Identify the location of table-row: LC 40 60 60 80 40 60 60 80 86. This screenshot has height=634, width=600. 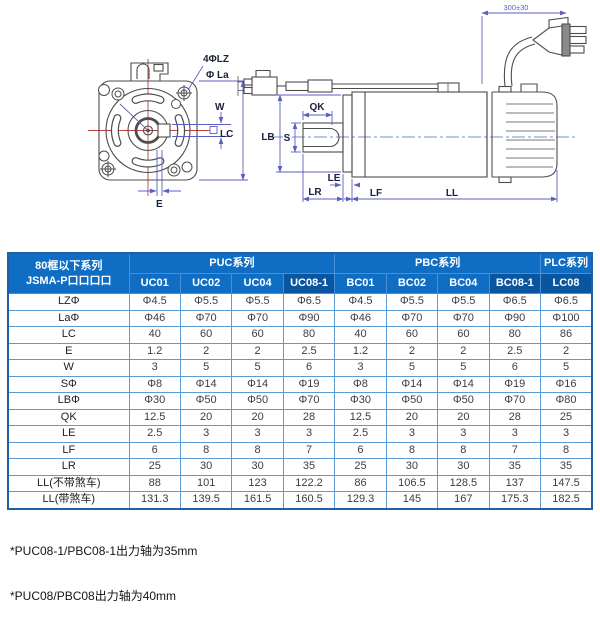
(300, 335).